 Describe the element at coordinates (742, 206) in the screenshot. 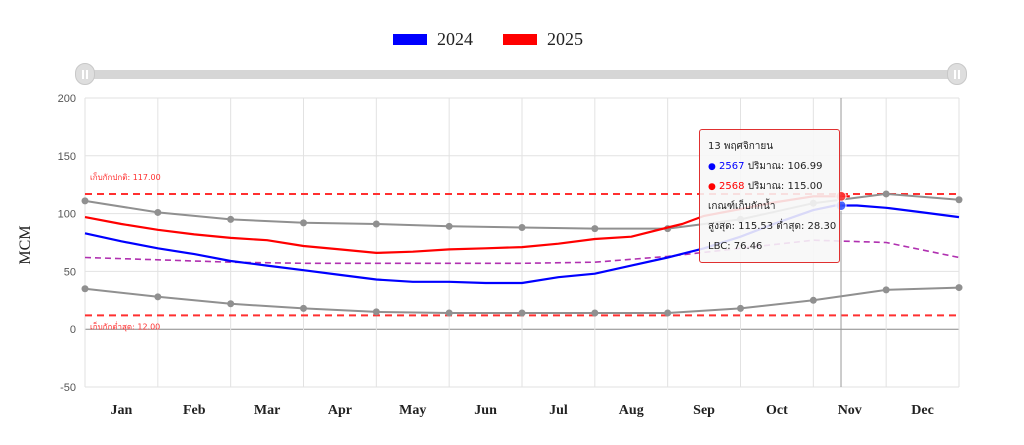

I see `tooltip-criteria-title: เกณฑ์เก็บกักน้ำ` at that location.